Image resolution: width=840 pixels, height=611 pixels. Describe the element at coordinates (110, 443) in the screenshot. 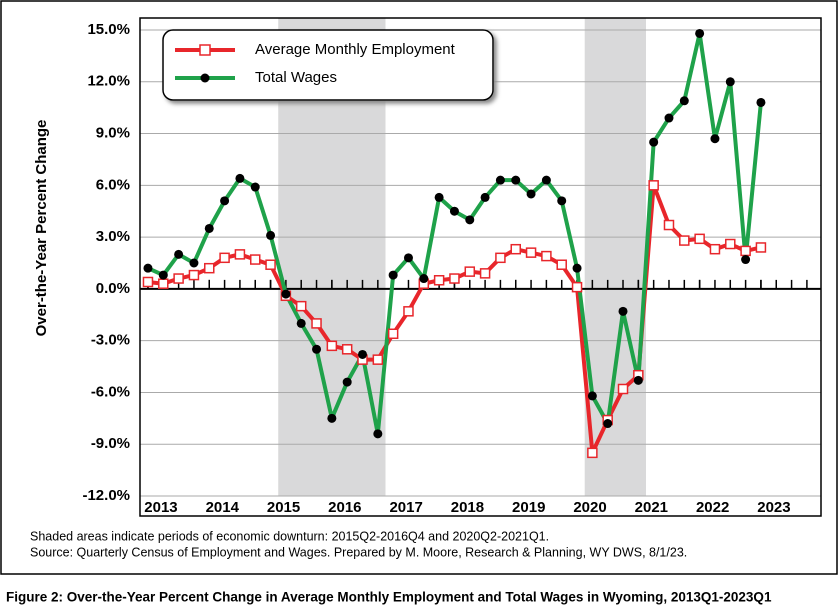

I see `y-tick-label: -9.0%` at that location.